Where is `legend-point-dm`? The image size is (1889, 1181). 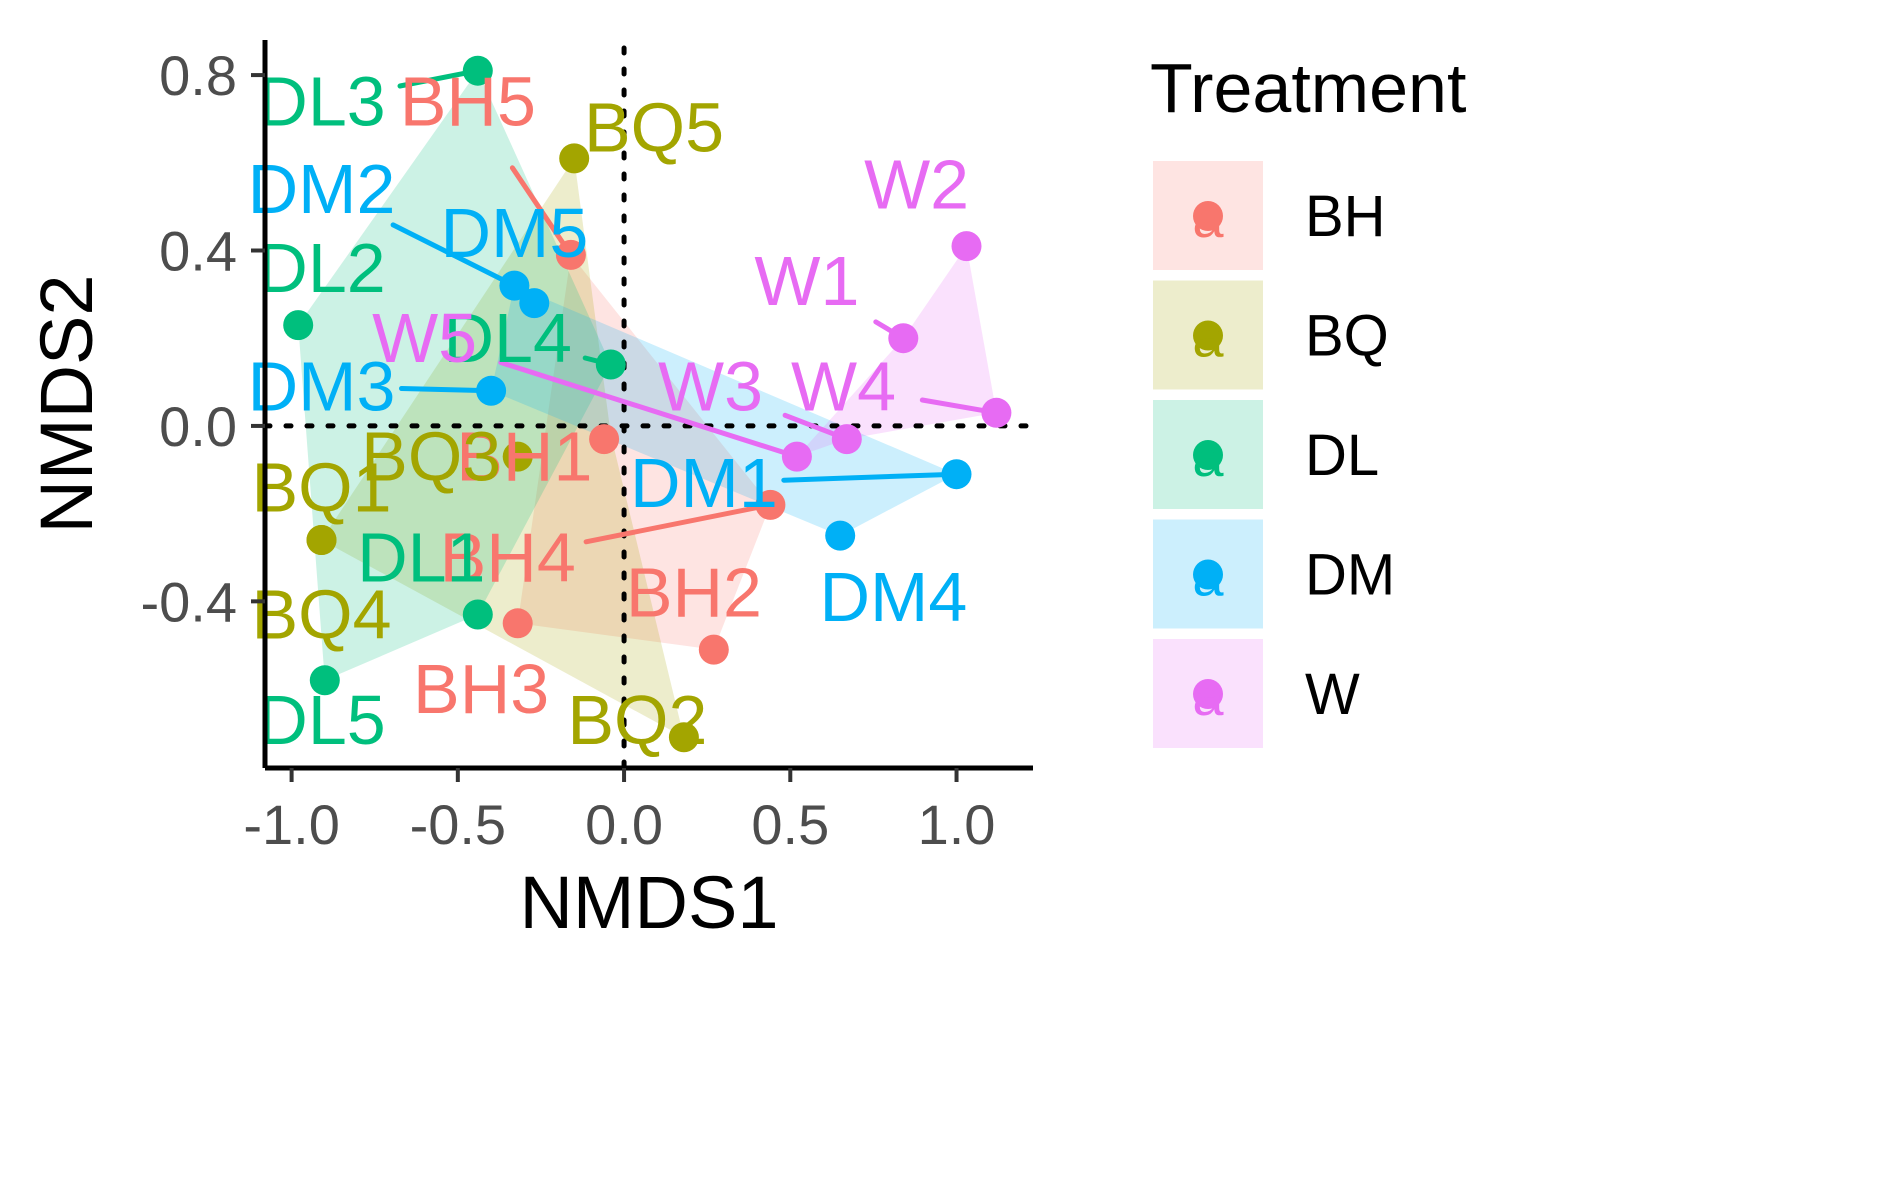 legend-point-dm is located at coordinates (1208, 574).